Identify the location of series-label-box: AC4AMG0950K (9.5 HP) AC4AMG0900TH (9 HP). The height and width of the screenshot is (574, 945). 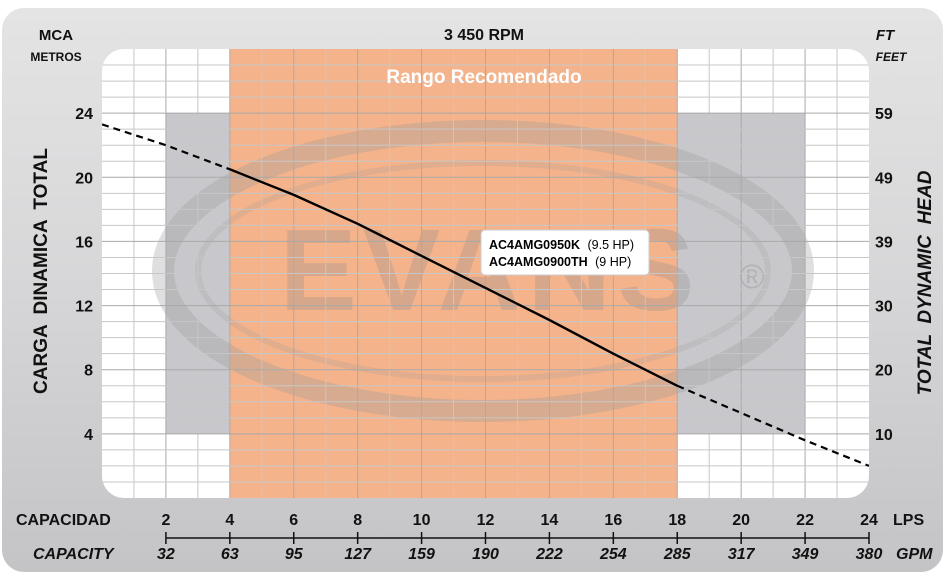
(565, 252).